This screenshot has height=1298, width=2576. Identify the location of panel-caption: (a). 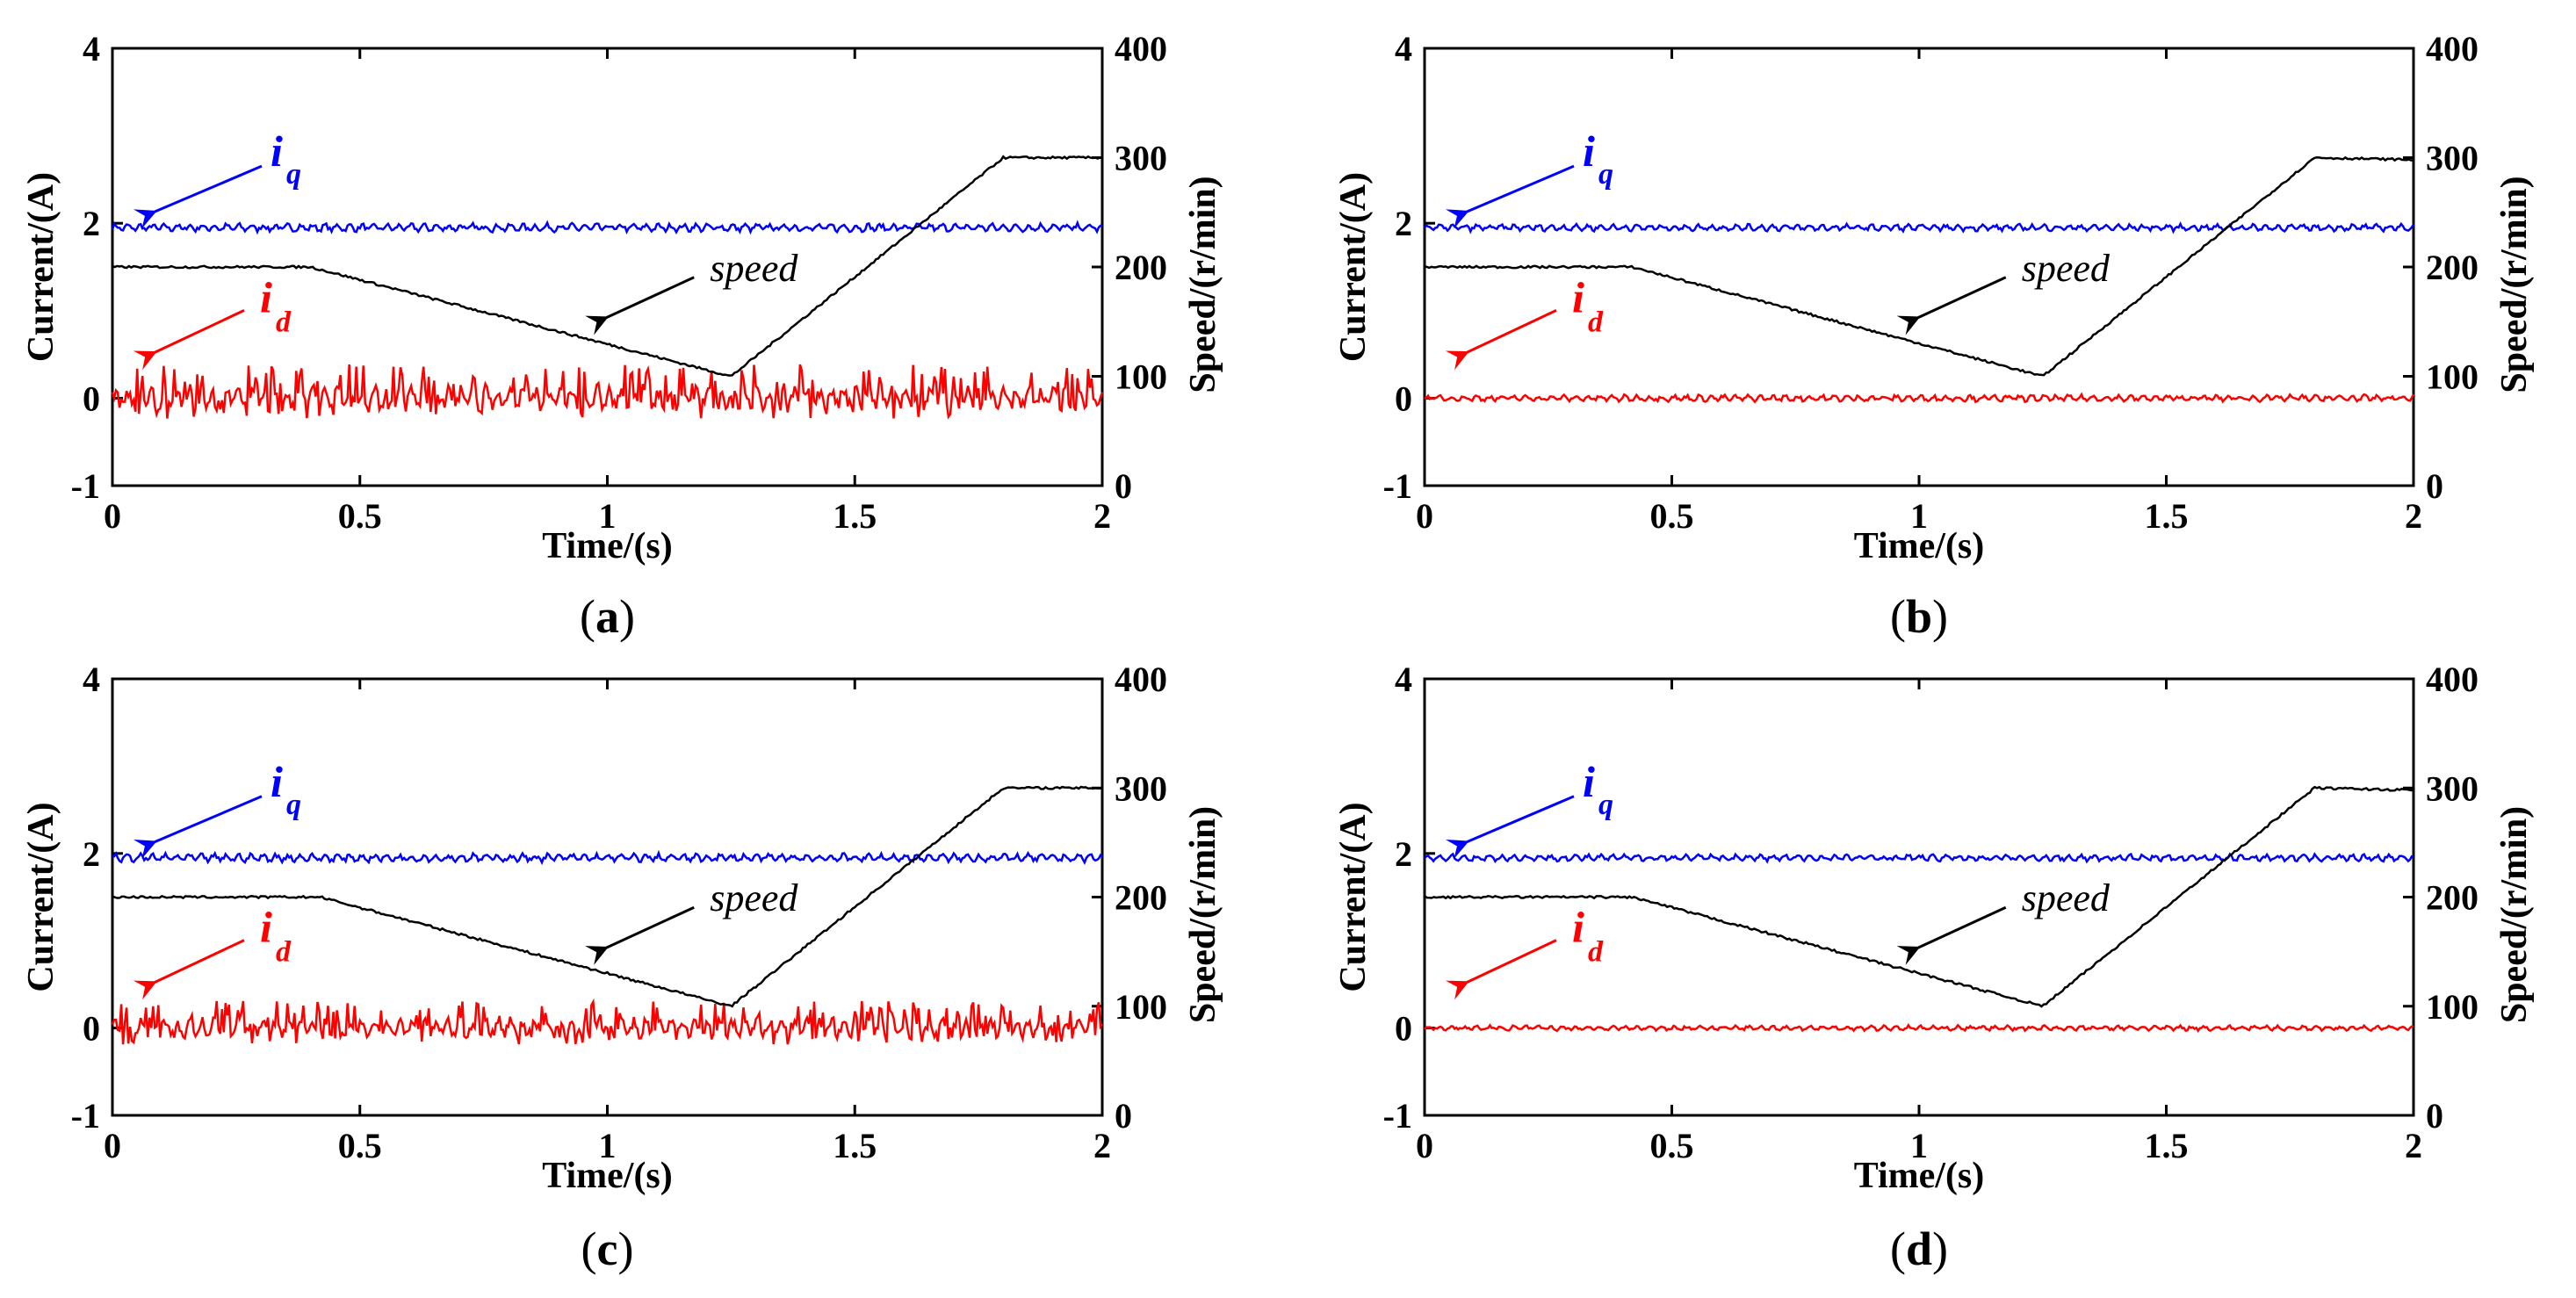
(607, 616).